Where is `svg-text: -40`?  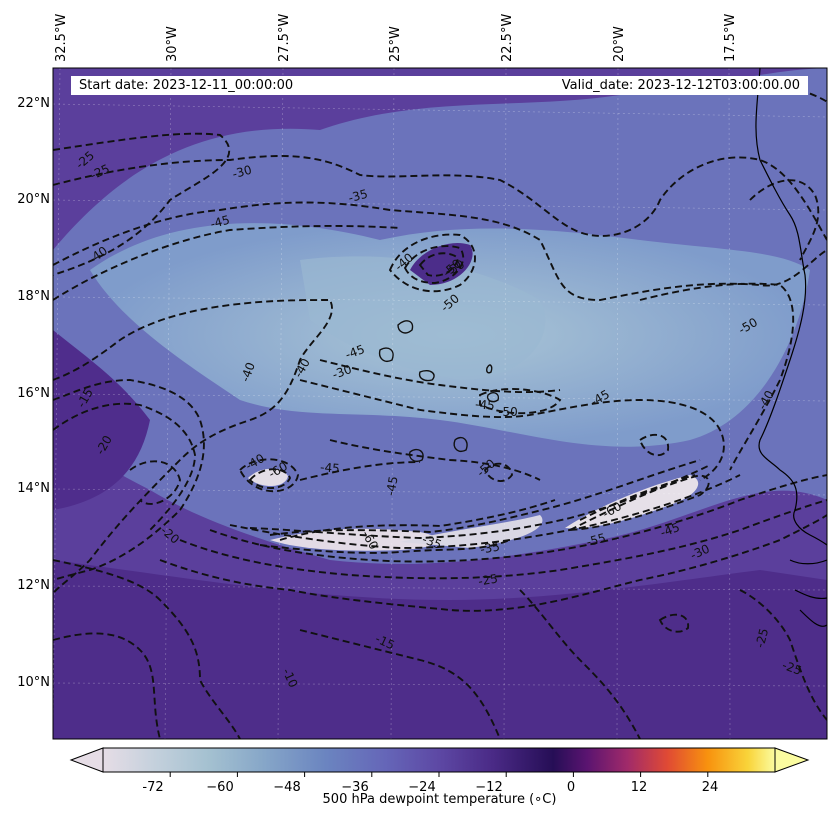
svg-text: -40 is located at coordinates (248, 371).